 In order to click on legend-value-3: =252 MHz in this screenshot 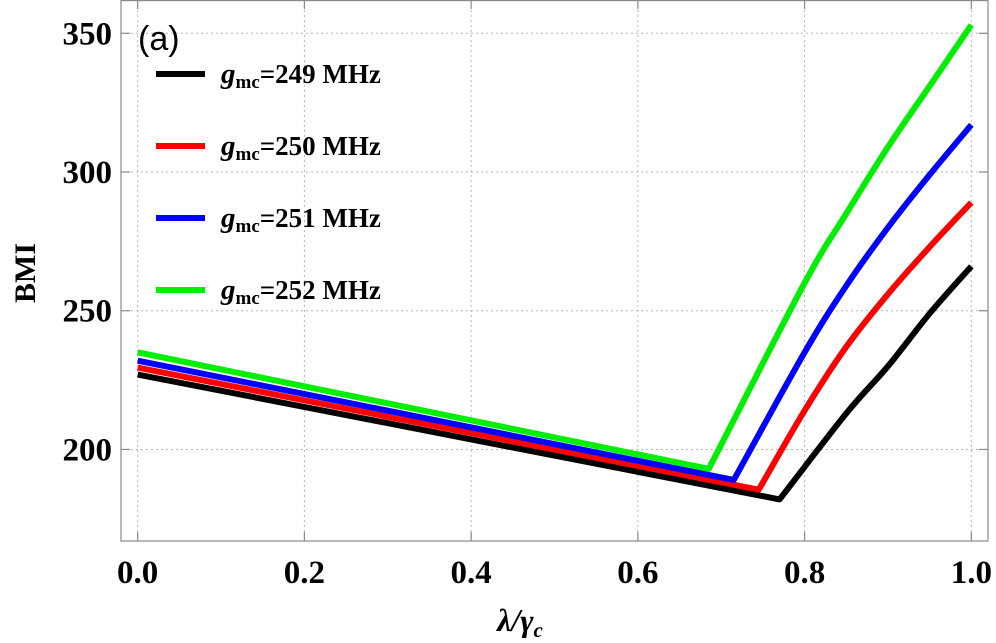, I will do `click(320, 290)`.